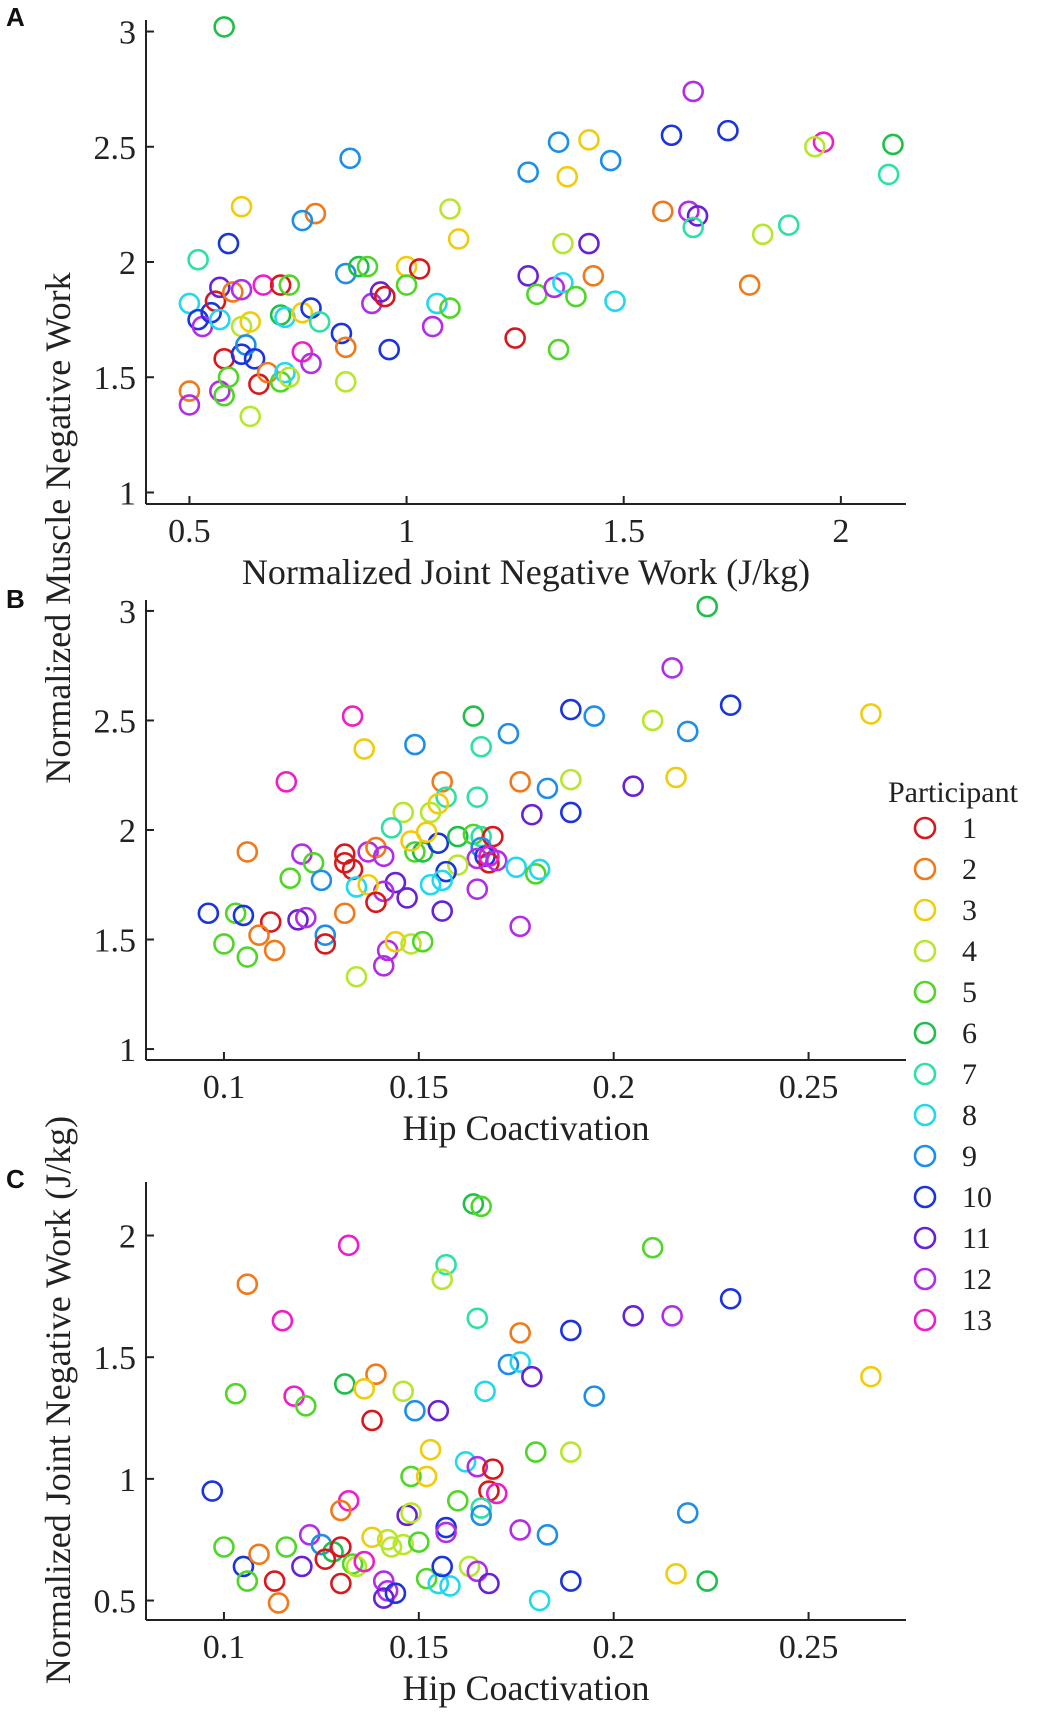  I want to click on panel-letter-c: C, so click(15, 1179).